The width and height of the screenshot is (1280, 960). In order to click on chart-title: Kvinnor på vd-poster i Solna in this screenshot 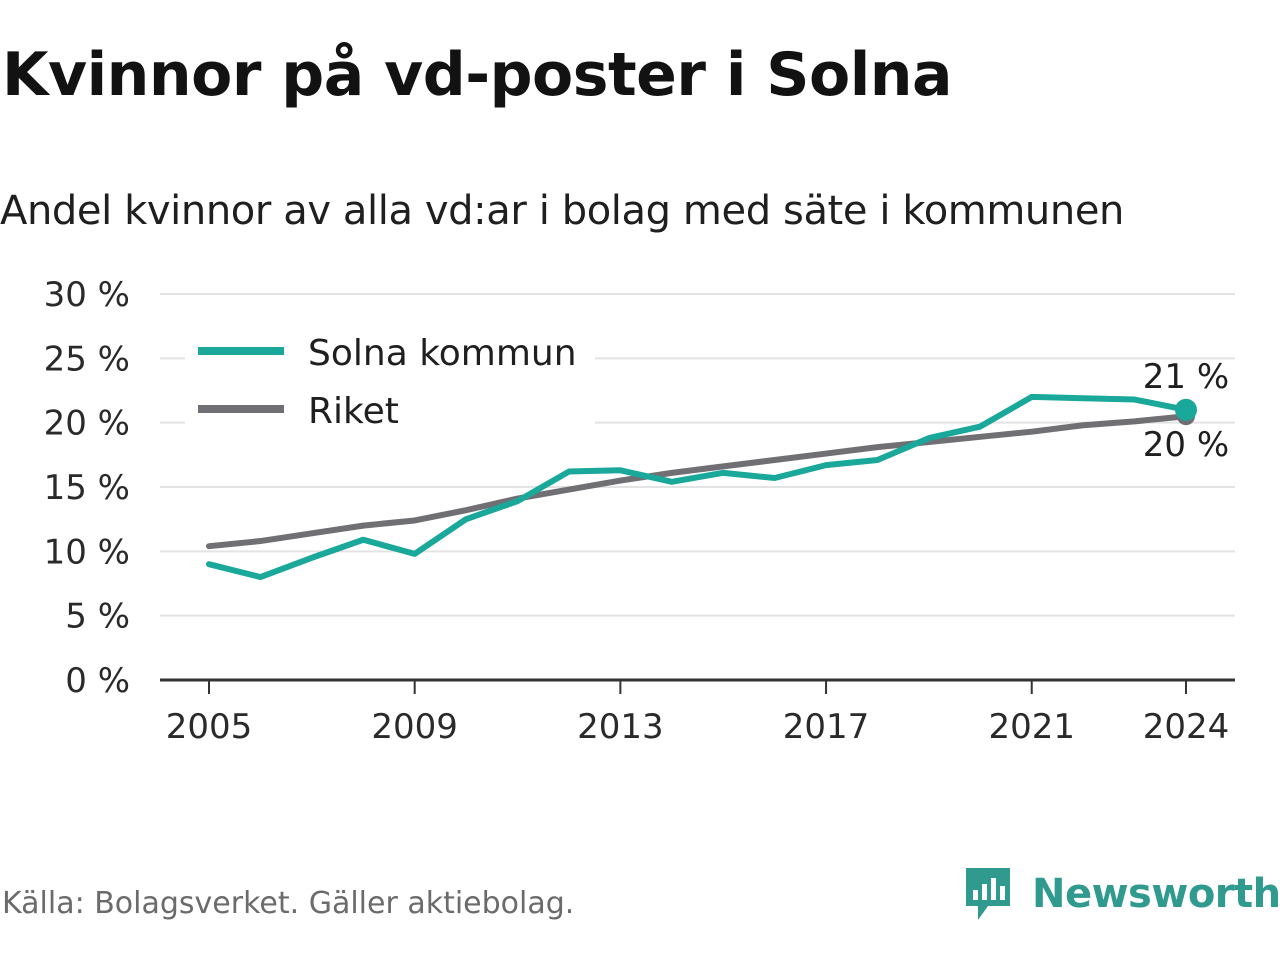, I will do `click(477, 75)`.